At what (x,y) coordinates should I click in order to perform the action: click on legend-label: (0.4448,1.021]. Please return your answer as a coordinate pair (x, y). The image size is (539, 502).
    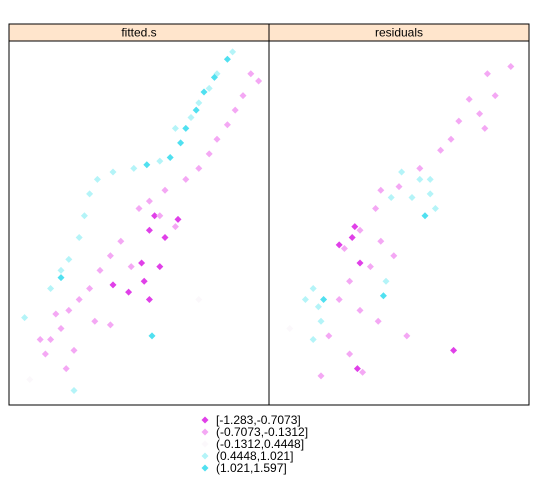
    Looking at the image, I should click on (254, 456).